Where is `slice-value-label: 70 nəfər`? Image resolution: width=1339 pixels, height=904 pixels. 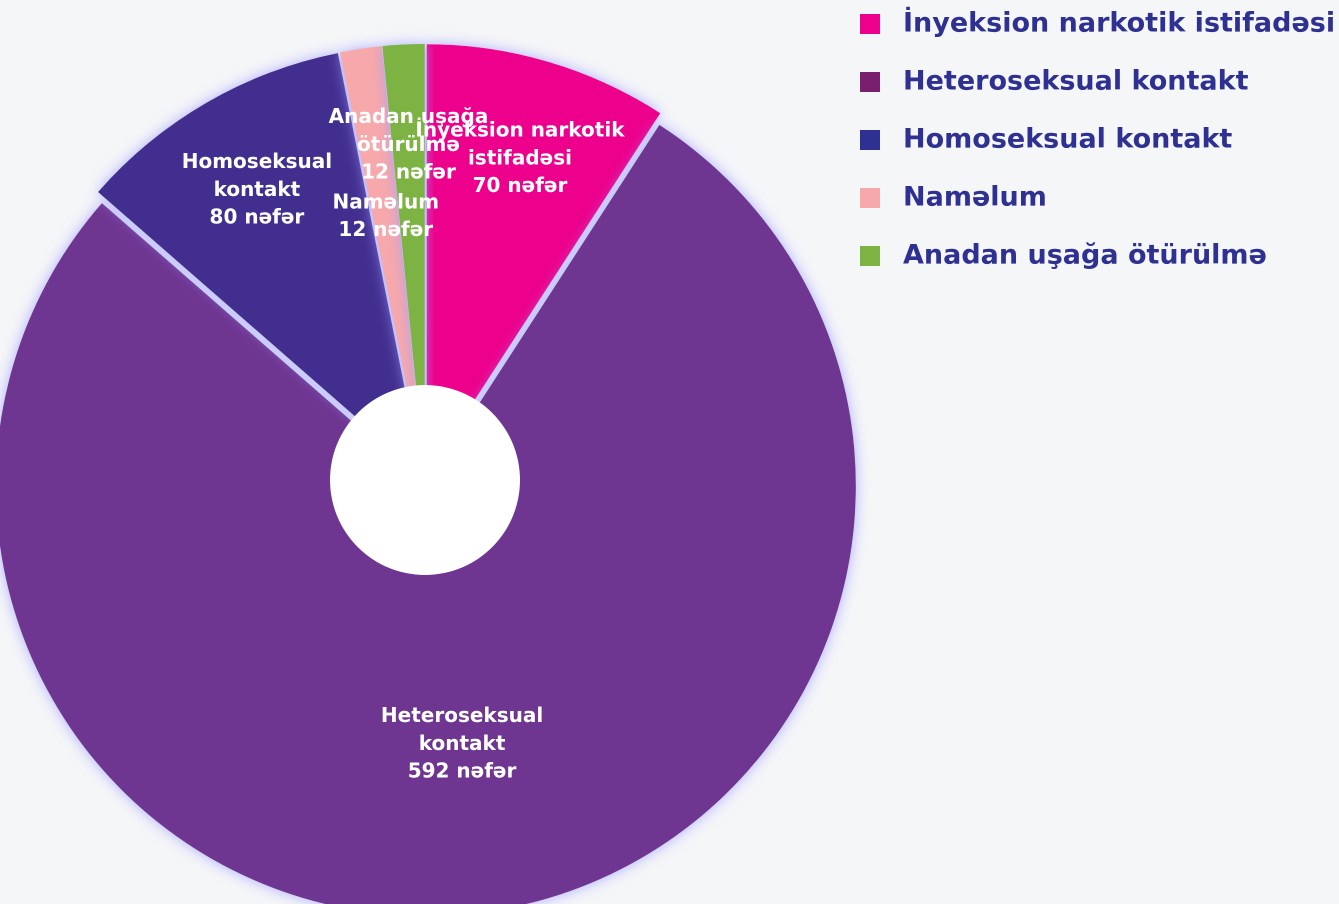 slice-value-label: 70 nəfər is located at coordinates (520, 185).